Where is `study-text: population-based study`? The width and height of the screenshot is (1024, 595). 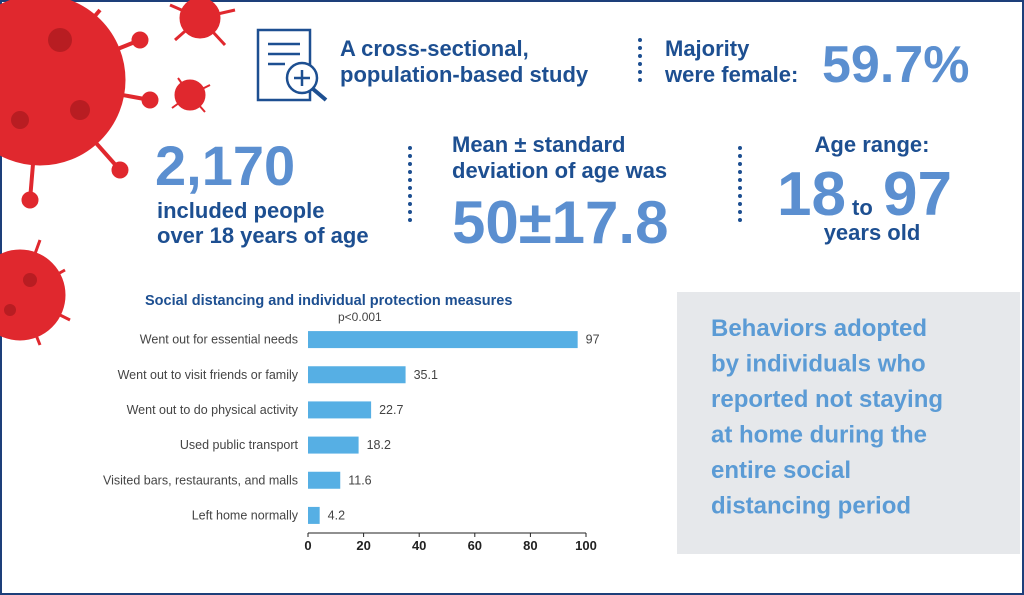
study-text: population-based study is located at coordinates (464, 74).